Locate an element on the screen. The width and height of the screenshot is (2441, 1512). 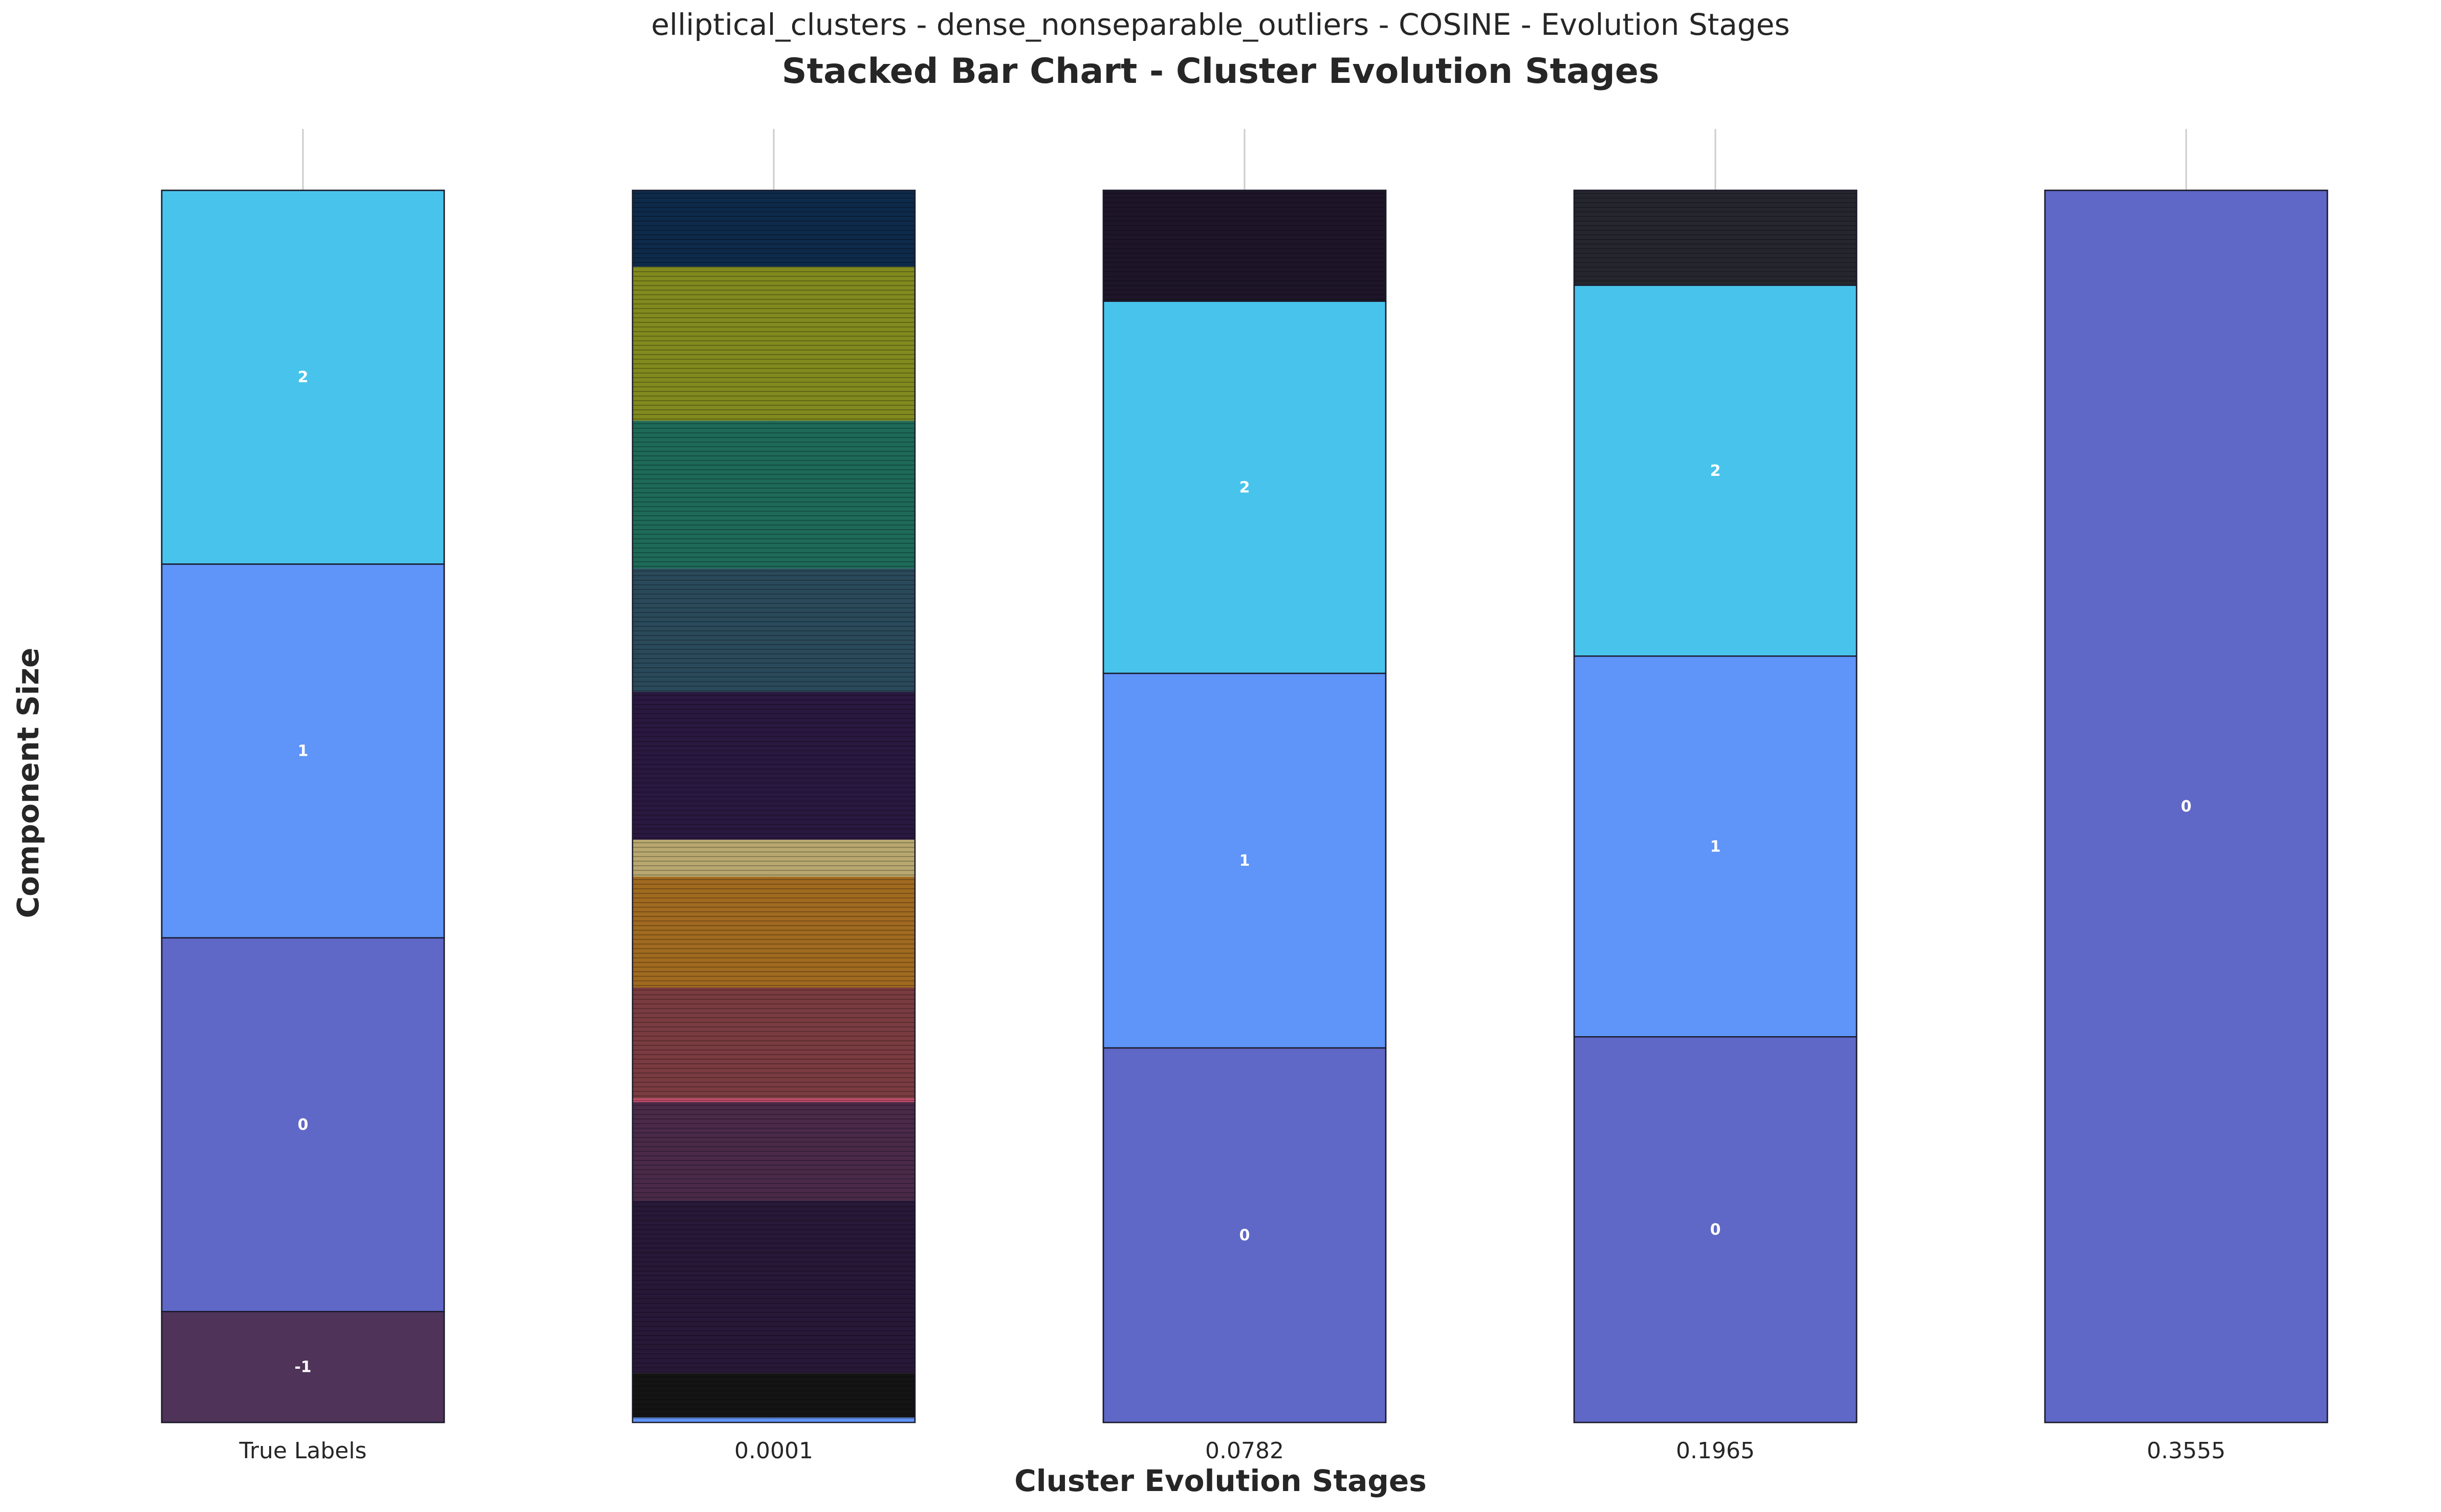
x-tick-label: True Labels is located at coordinates (302, 1451).